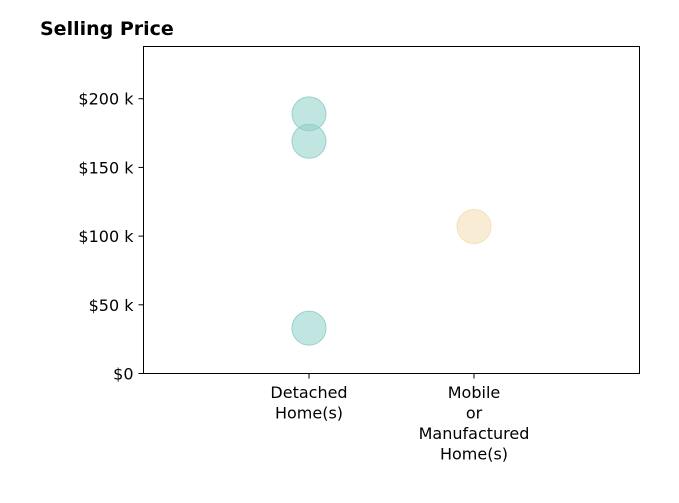 The image size is (679, 503). What do you see at coordinates (106, 167) in the screenshot?
I see `y-tick-label: $150 k` at bounding box center [106, 167].